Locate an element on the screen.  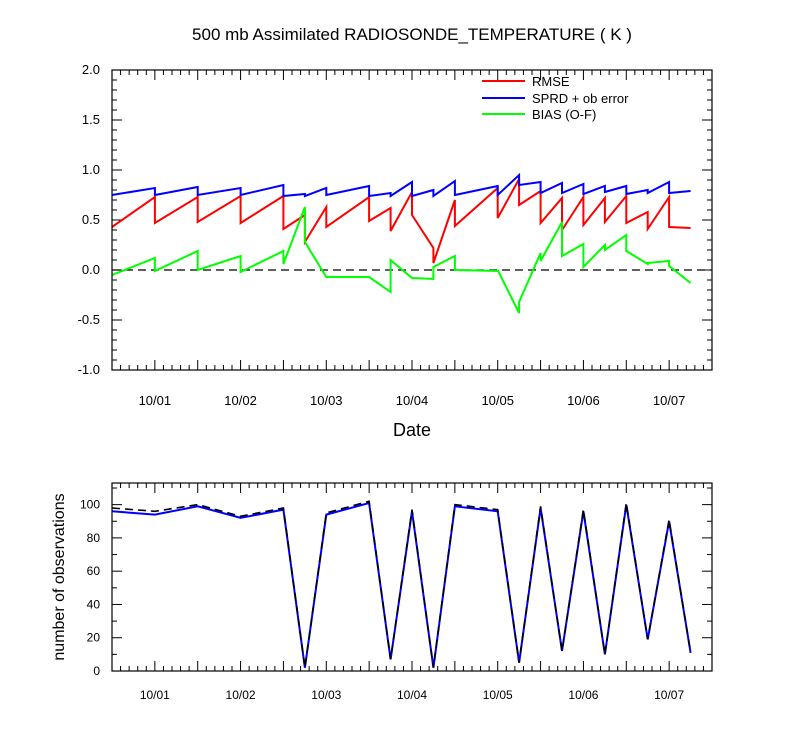
y-tick-label: 0 is located at coordinates (96, 671).